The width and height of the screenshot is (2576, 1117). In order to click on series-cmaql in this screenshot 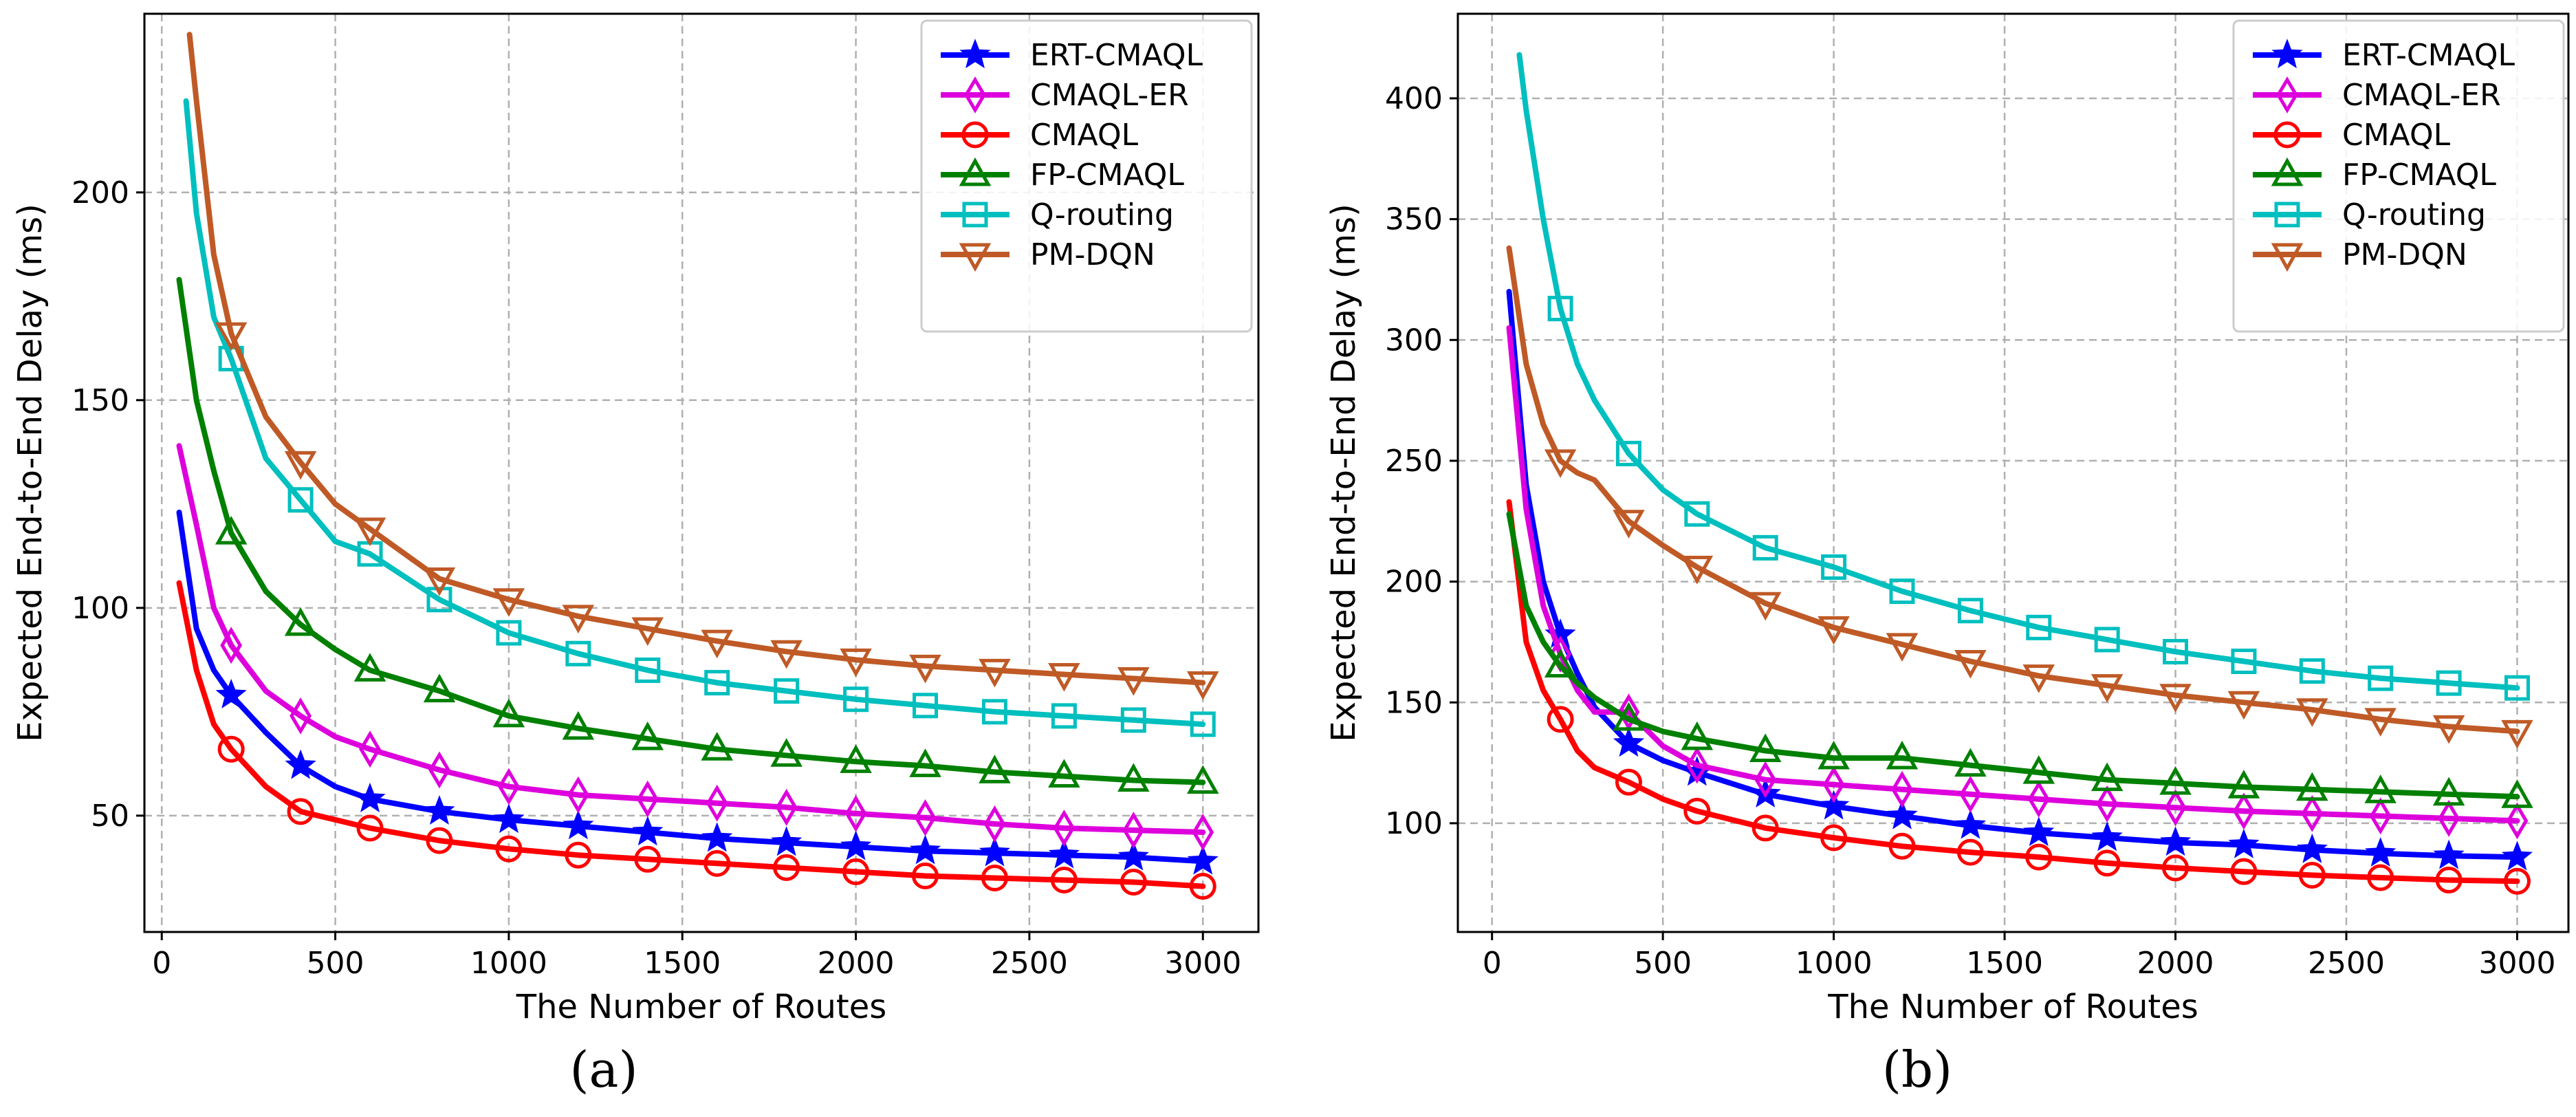, I will do `click(2018, 697)`.